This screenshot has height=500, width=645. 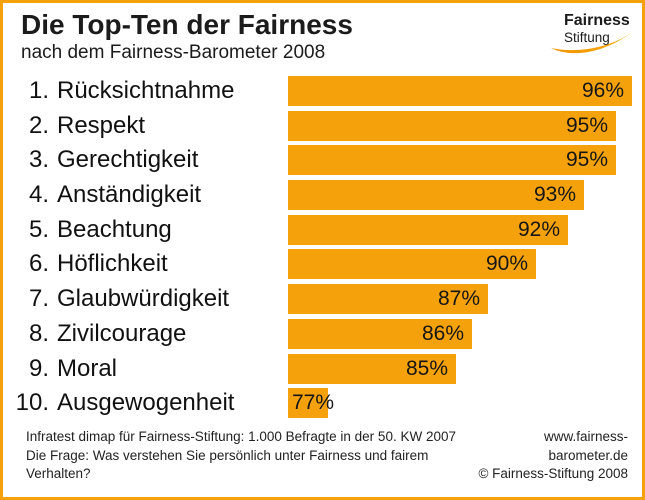 I want to click on row-rank: 1., so click(x=38, y=90).